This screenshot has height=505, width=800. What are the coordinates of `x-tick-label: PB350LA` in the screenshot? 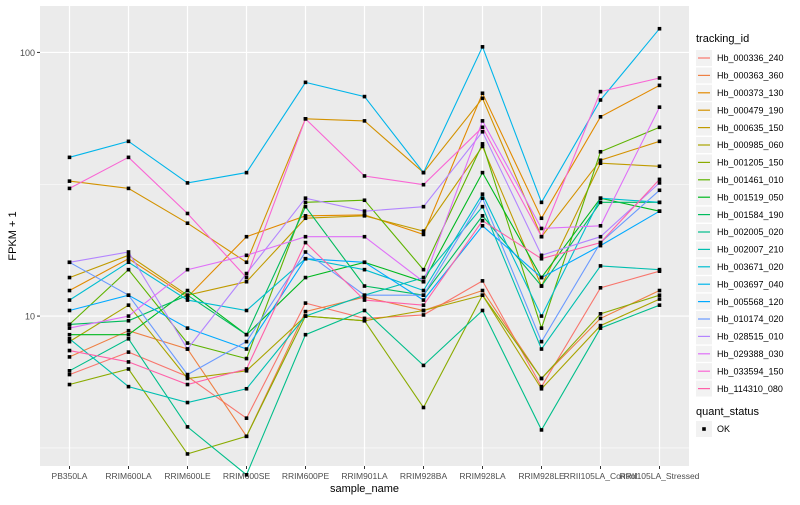 It's located at (70, 476).